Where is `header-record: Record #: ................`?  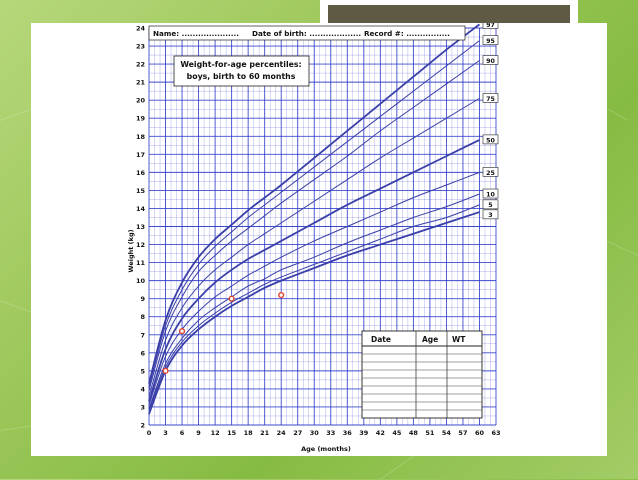
header-record: Record #: ................ is located at coordinates (407, 33).